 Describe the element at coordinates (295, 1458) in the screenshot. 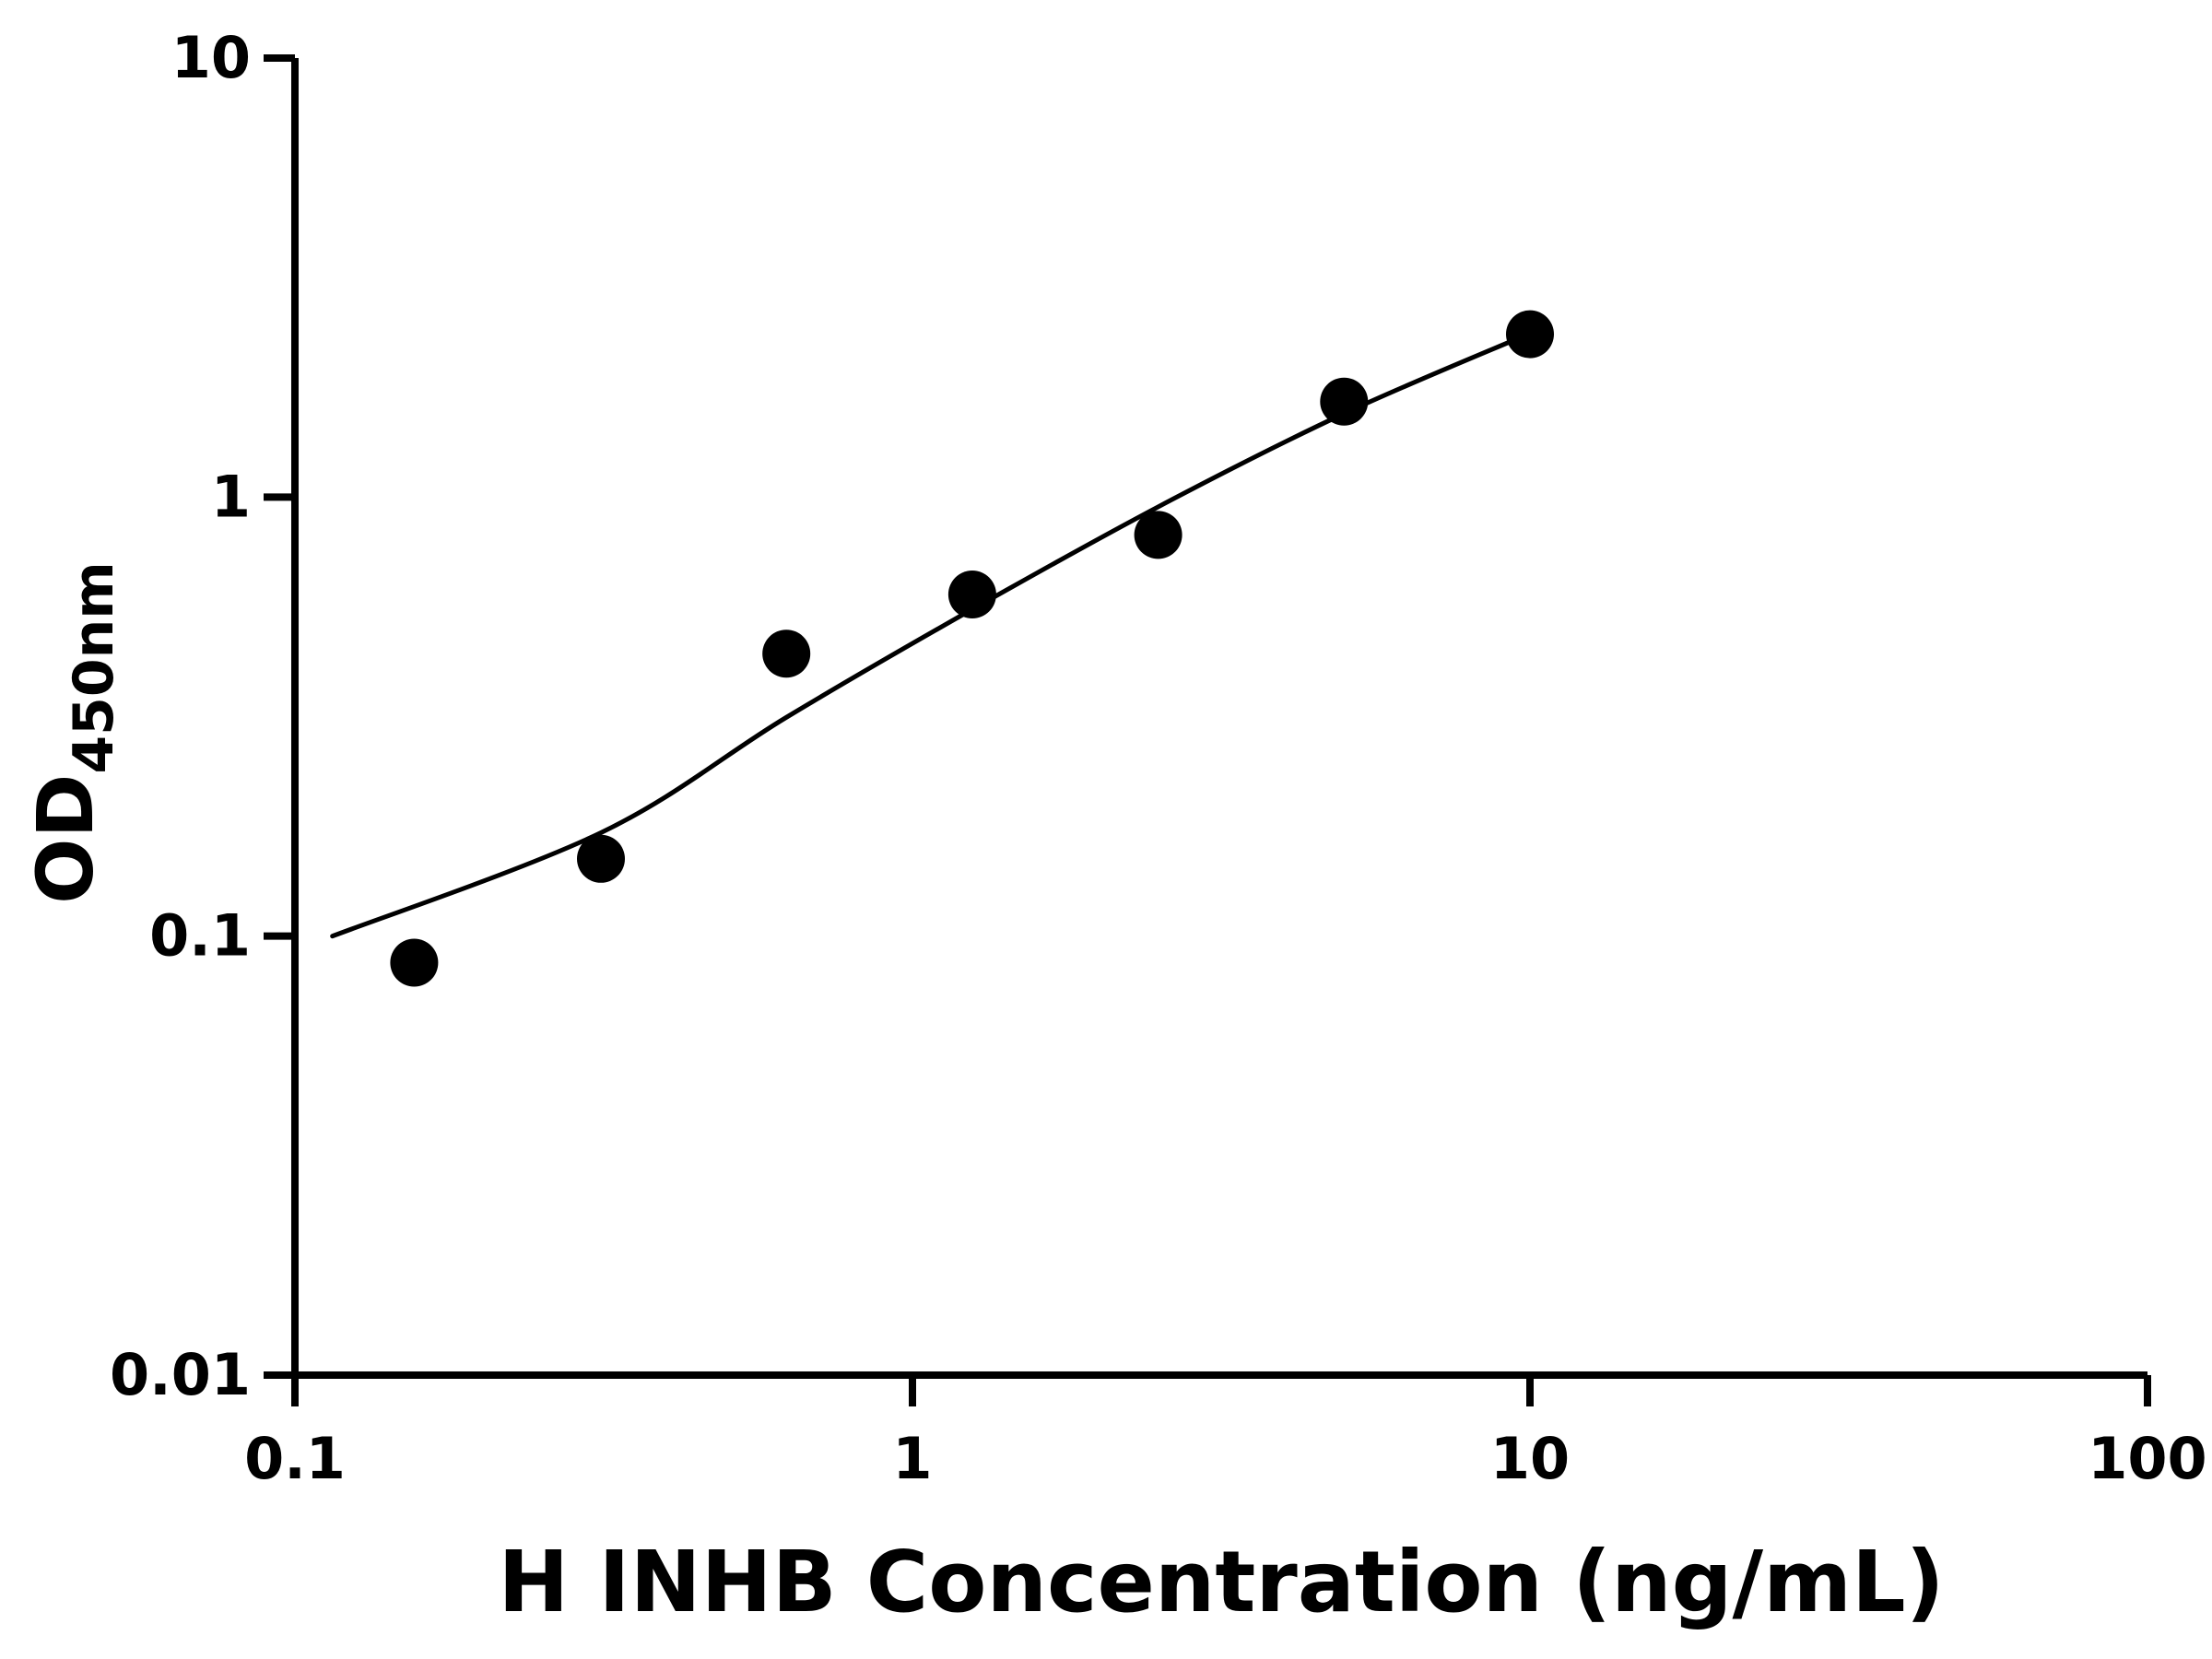

I see `x-axis-tick-label: 0.1` at that location.